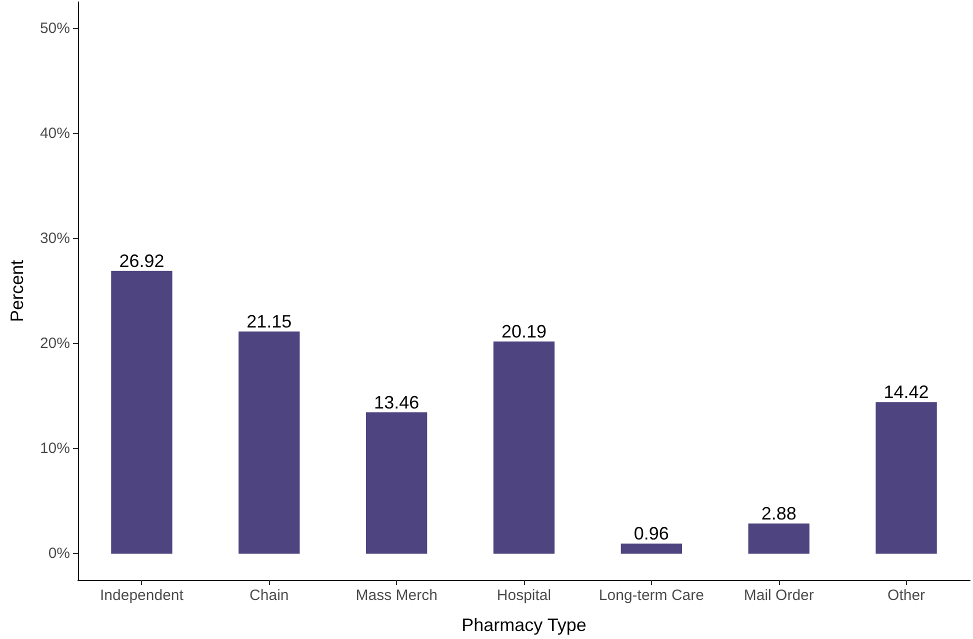 This screenshot has height=639, width=973. Describe the element at coordinates (778, 513) in the screenshot. I see `data-label: 2.88` at that location.